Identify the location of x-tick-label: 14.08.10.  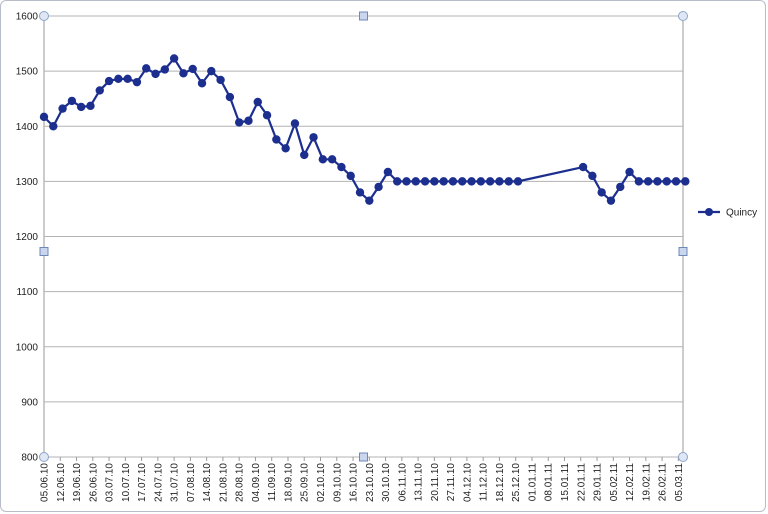
(207, 482).